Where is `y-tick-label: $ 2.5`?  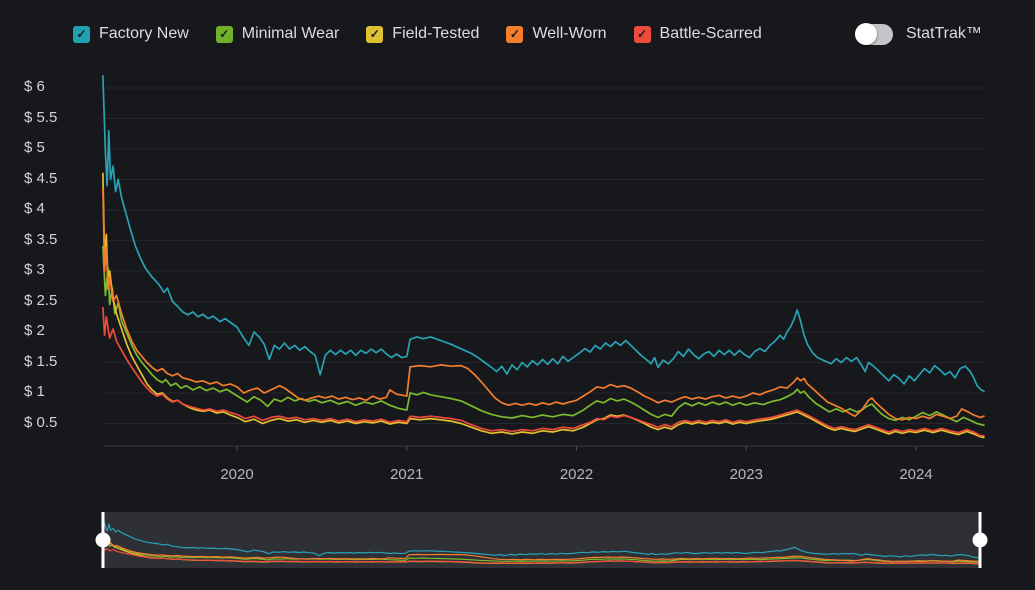 y-tick-label: $ 2.5 is located at coordinates (41, 300).